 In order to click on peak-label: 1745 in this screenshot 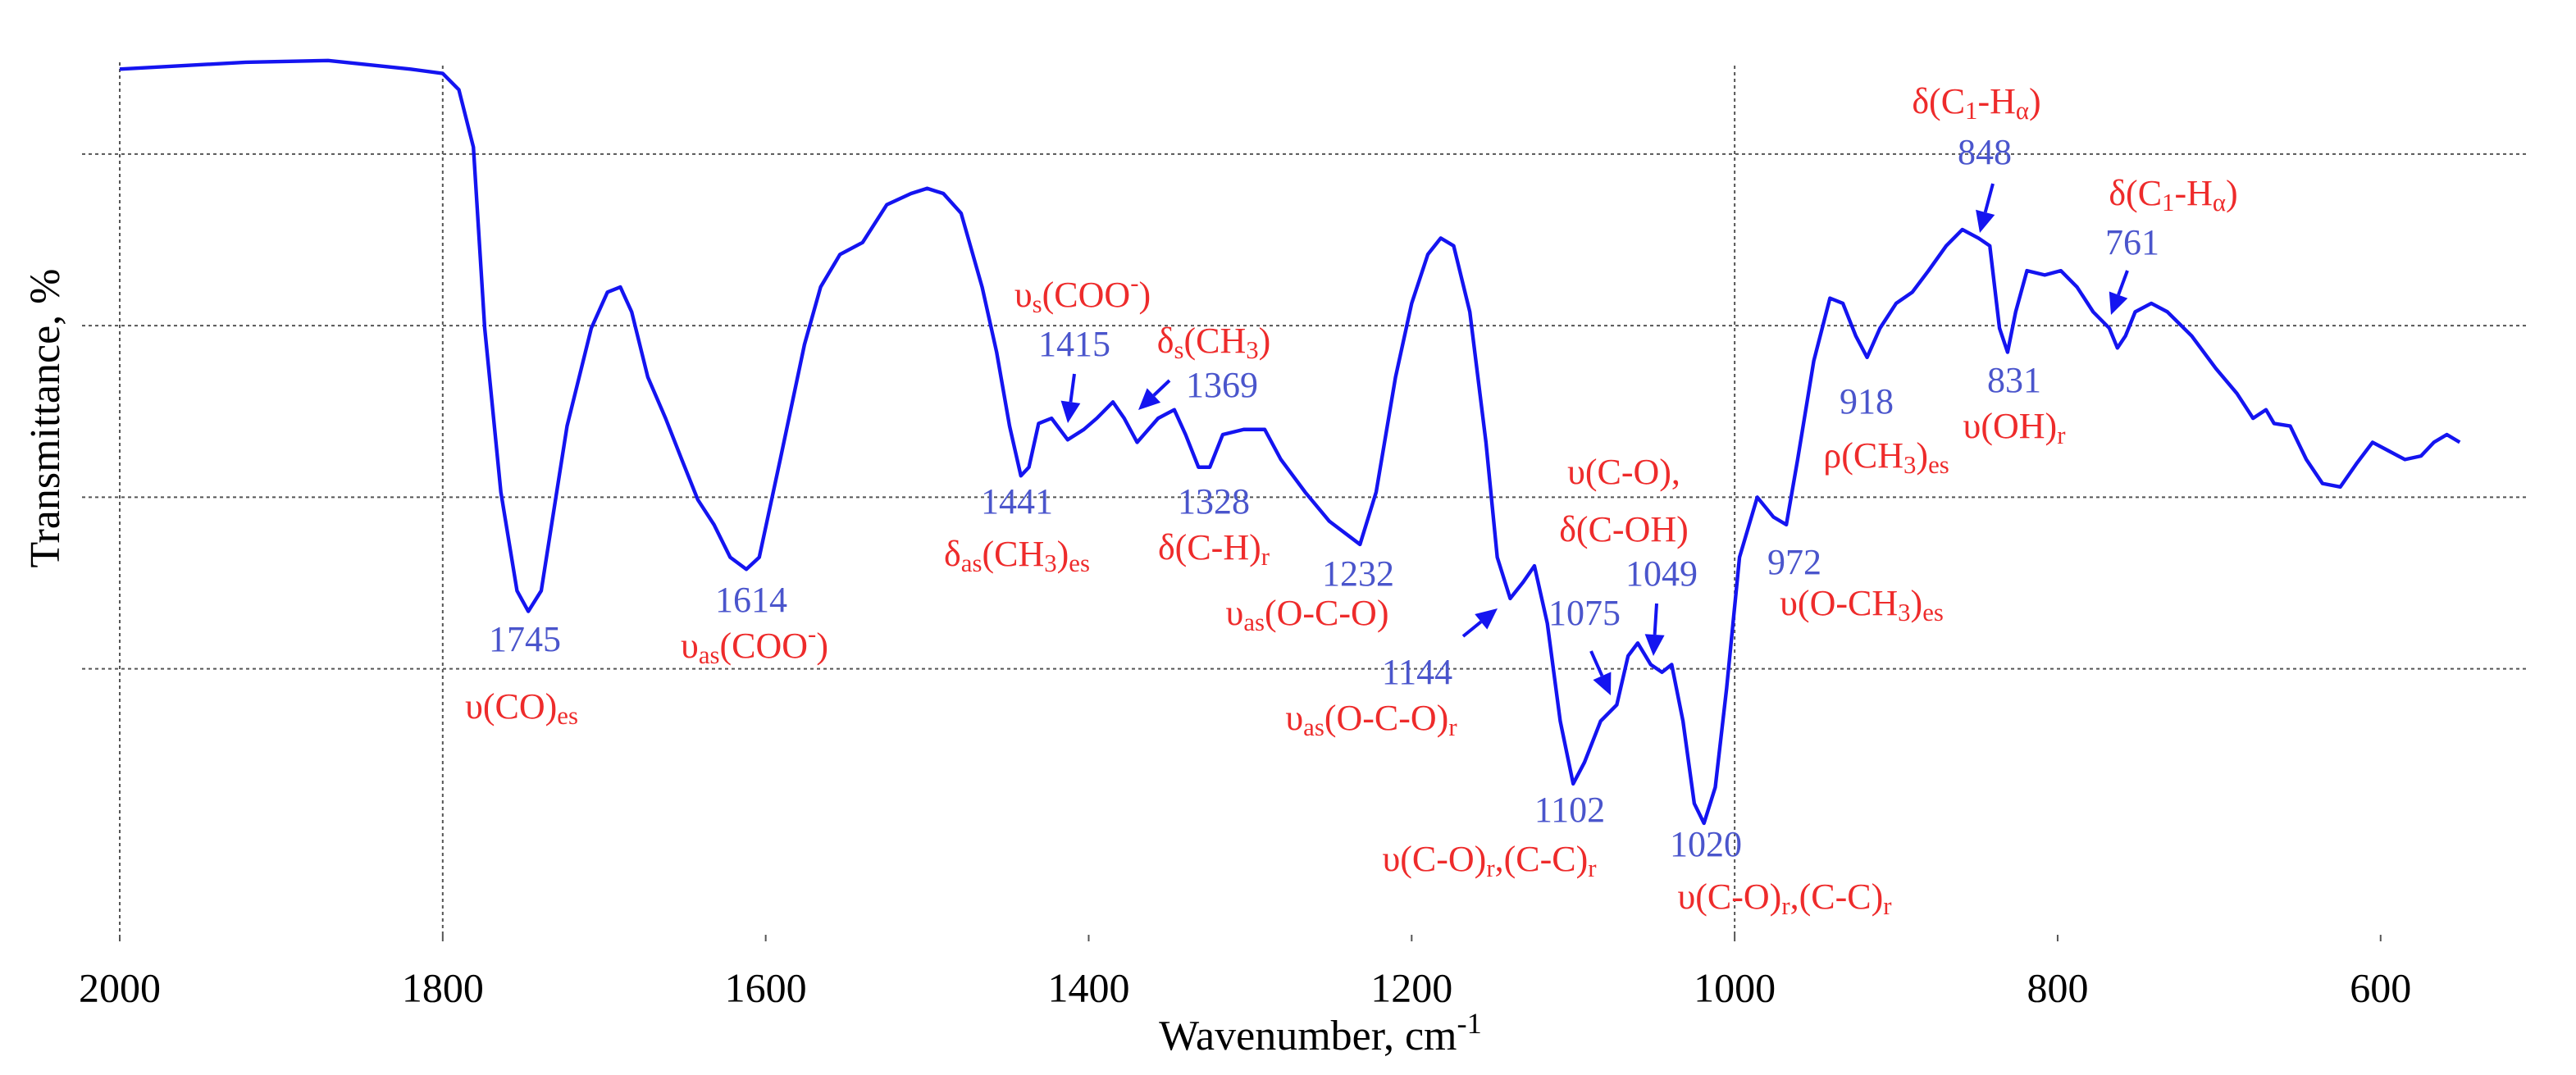, I will do `click(525, 639)`.